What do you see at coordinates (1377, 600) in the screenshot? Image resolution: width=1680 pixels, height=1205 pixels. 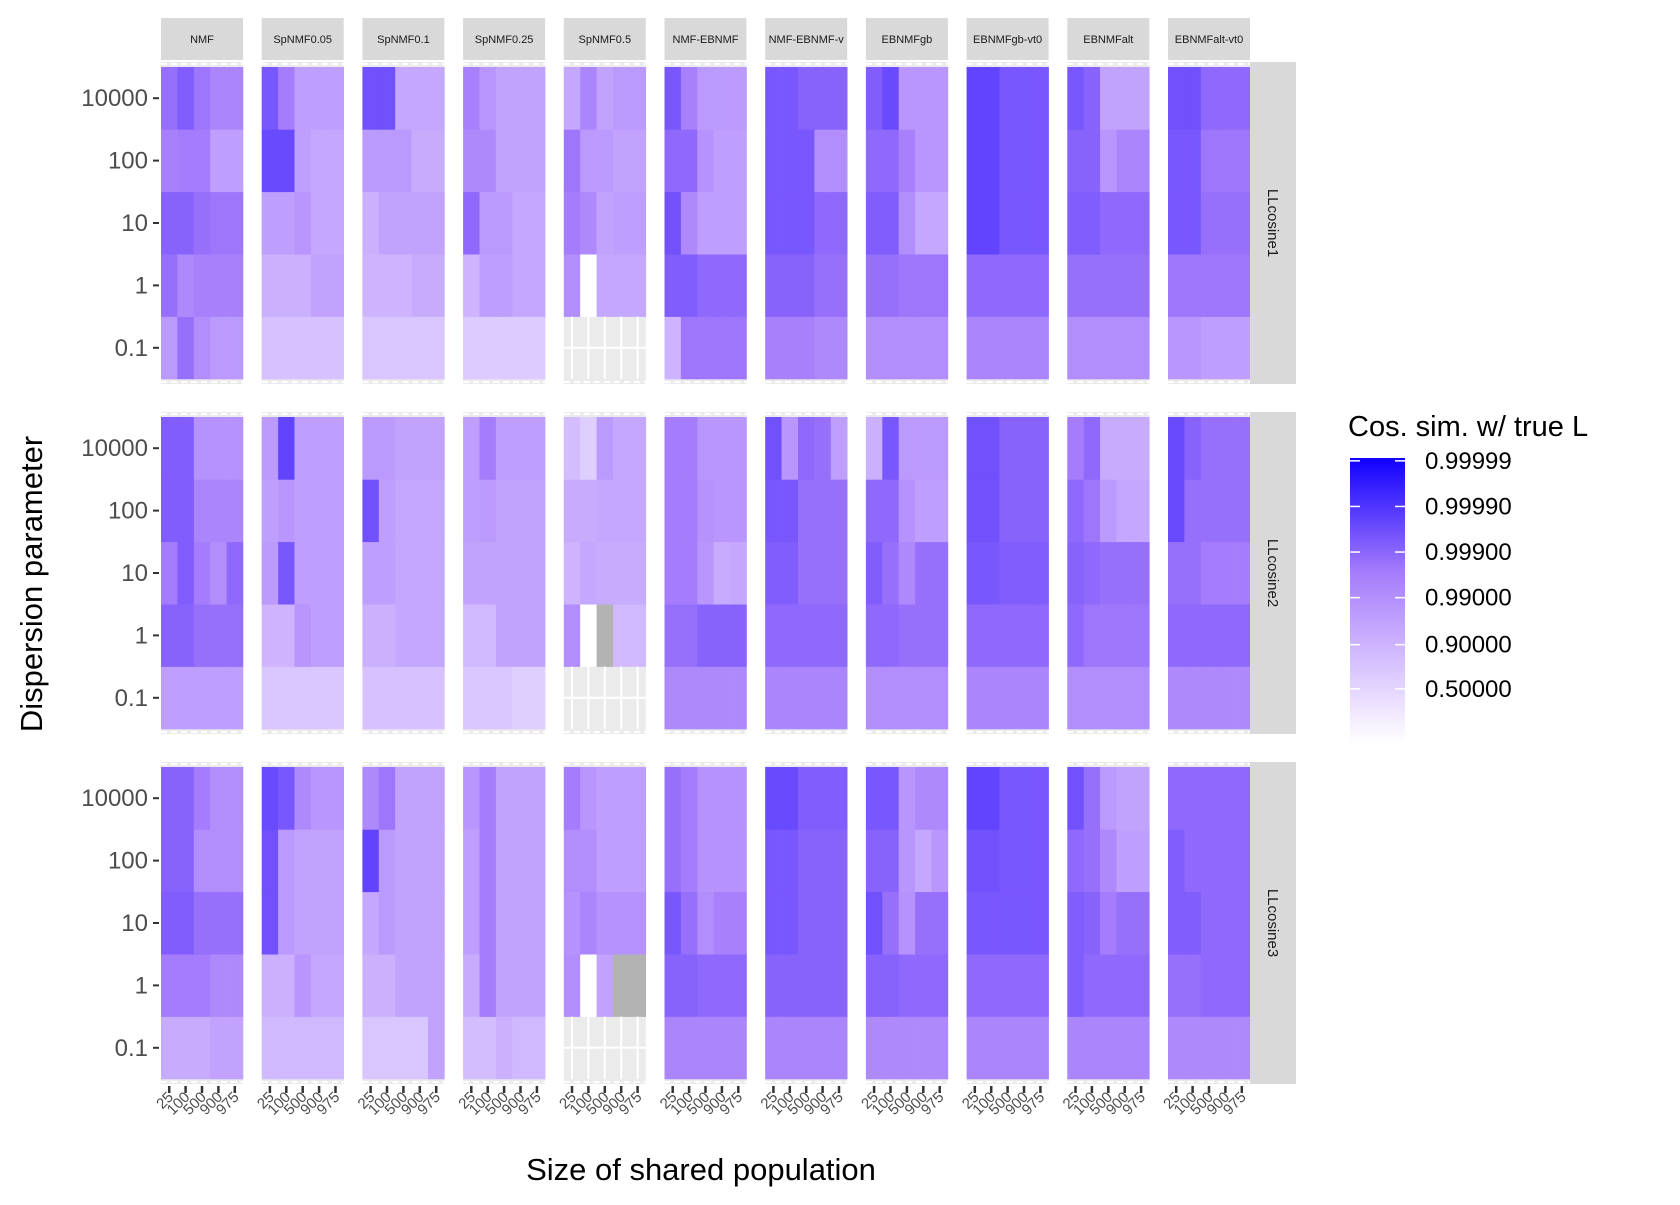 I see `legend-colorbar` at bounding box center [1377, 600].